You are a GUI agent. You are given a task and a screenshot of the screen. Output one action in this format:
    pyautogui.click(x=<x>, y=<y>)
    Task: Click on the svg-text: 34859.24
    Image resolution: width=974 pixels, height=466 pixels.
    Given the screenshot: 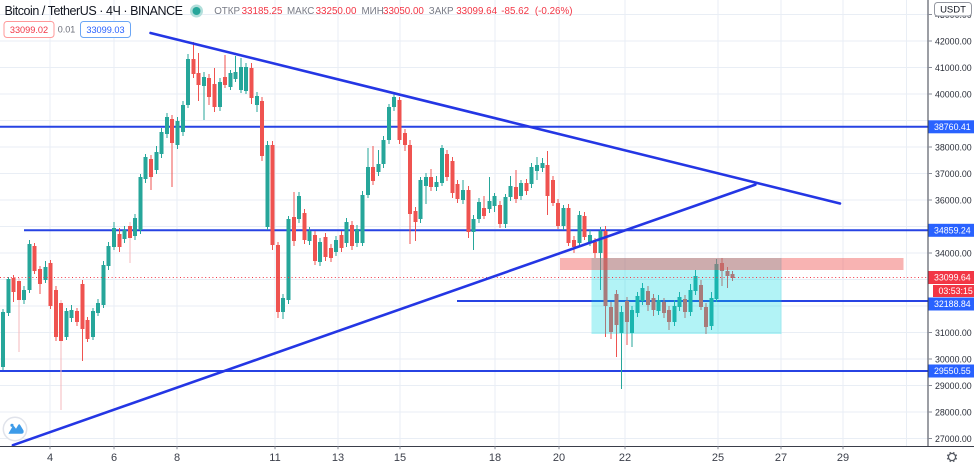 What is the action you would take?
    pyautogui.click(x=952, y=231)
    